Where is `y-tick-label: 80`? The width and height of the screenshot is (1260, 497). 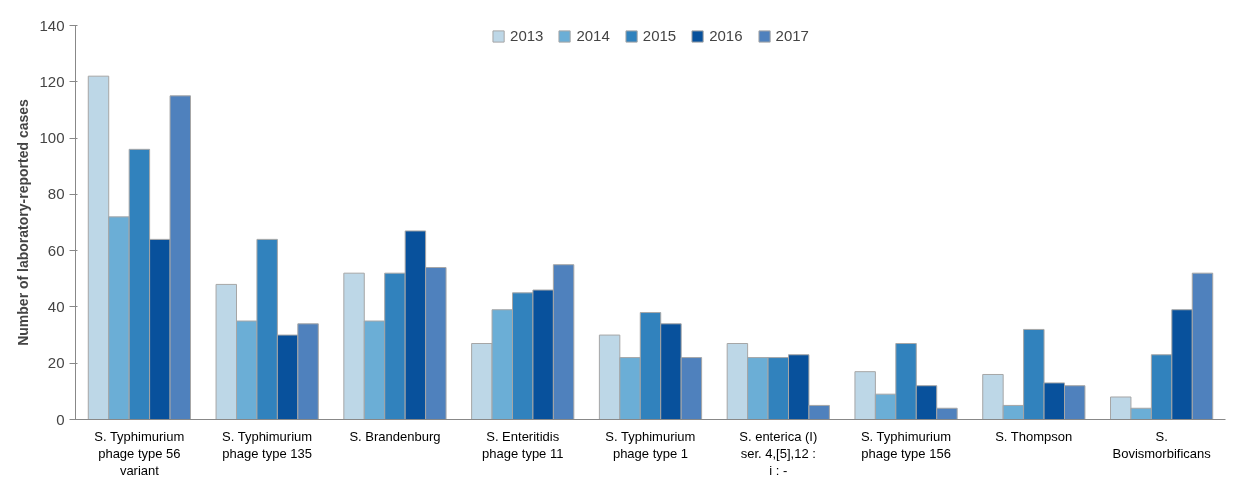
y-tick-label: 80 is located at coordinates (56, 194).